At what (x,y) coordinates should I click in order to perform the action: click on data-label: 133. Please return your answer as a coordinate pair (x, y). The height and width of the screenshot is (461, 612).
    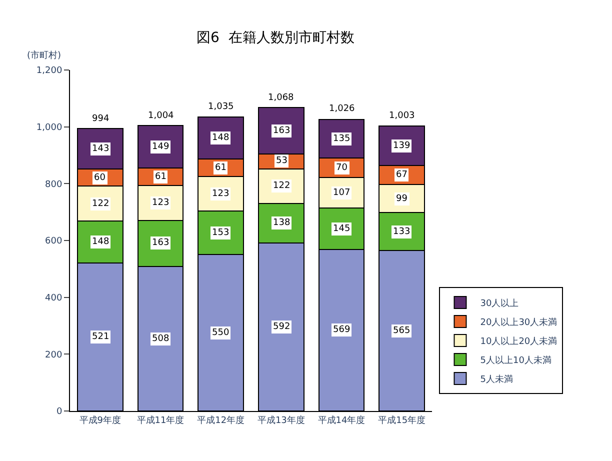
    Looking at the image, I should click on (401, 232).